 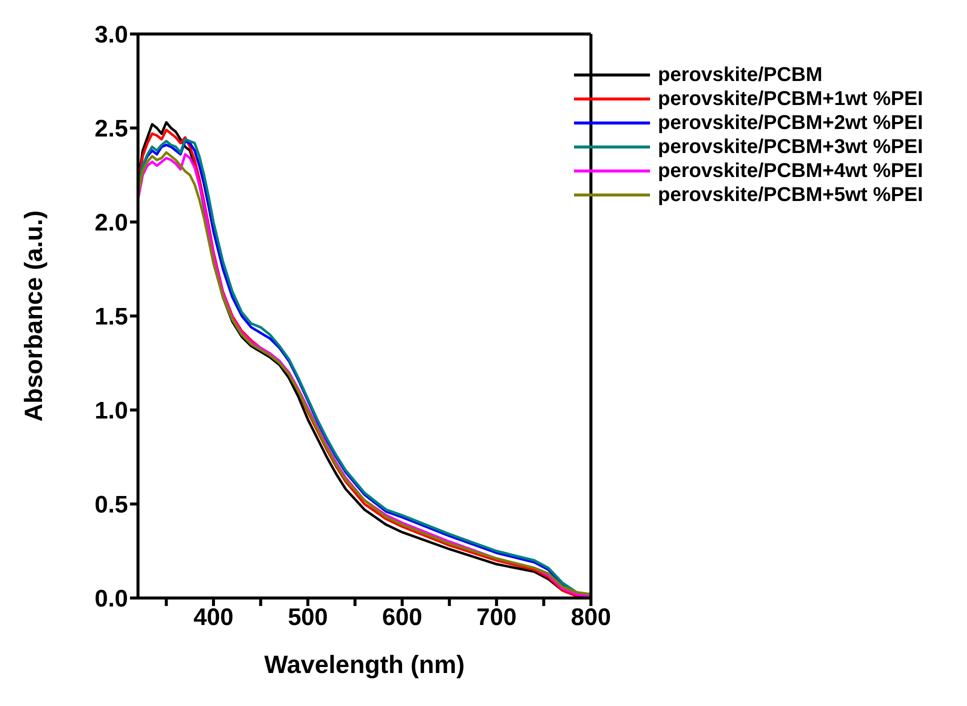 What do you see at coordinates (308, 618) in the screenshot?
I see `x-tick-label: 500` at bounding box center [308, 618].